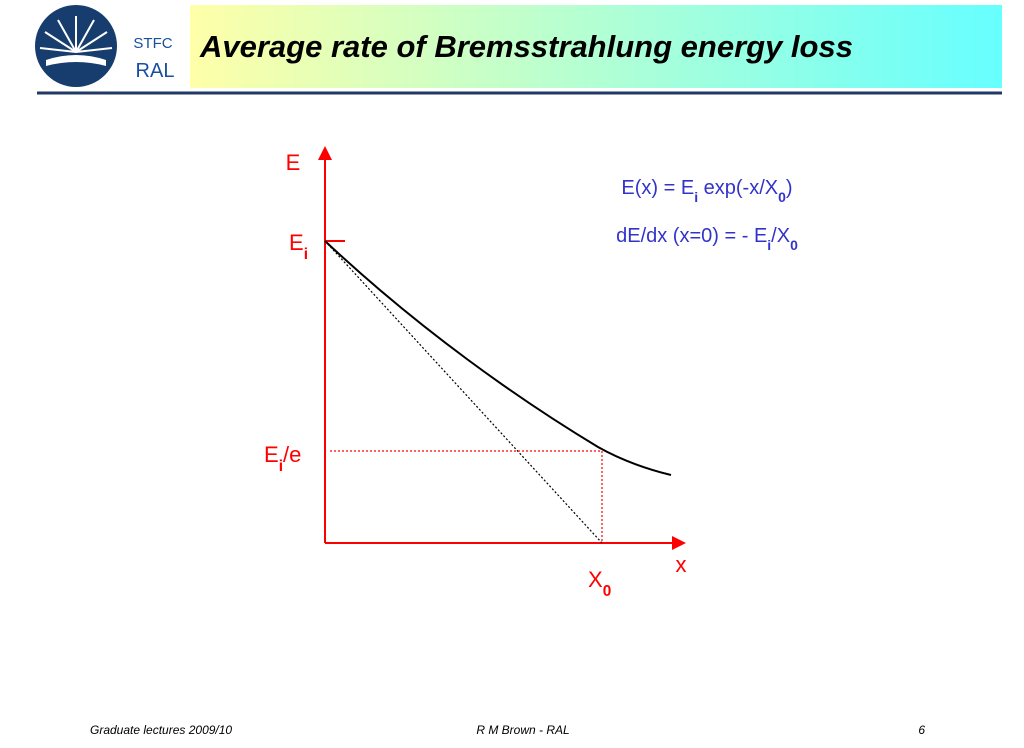 This screenshot has height=748, width=1024. Describe the element at coordinates (921, 730) in the screenshot. I see `page-number: 6` at that location.